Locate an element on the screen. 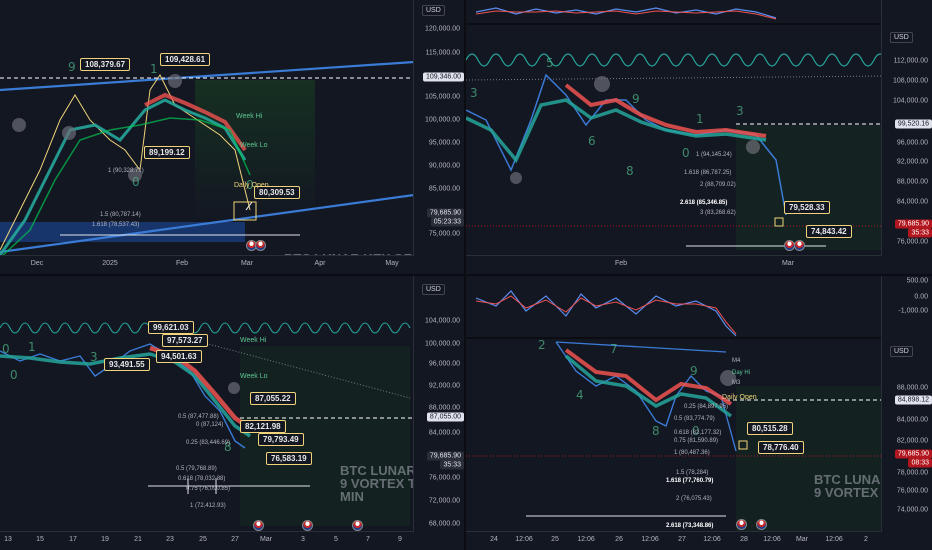 The width and height of the screenshot is (932, 550). time-label: 24 is located at coordinates (494, 539).